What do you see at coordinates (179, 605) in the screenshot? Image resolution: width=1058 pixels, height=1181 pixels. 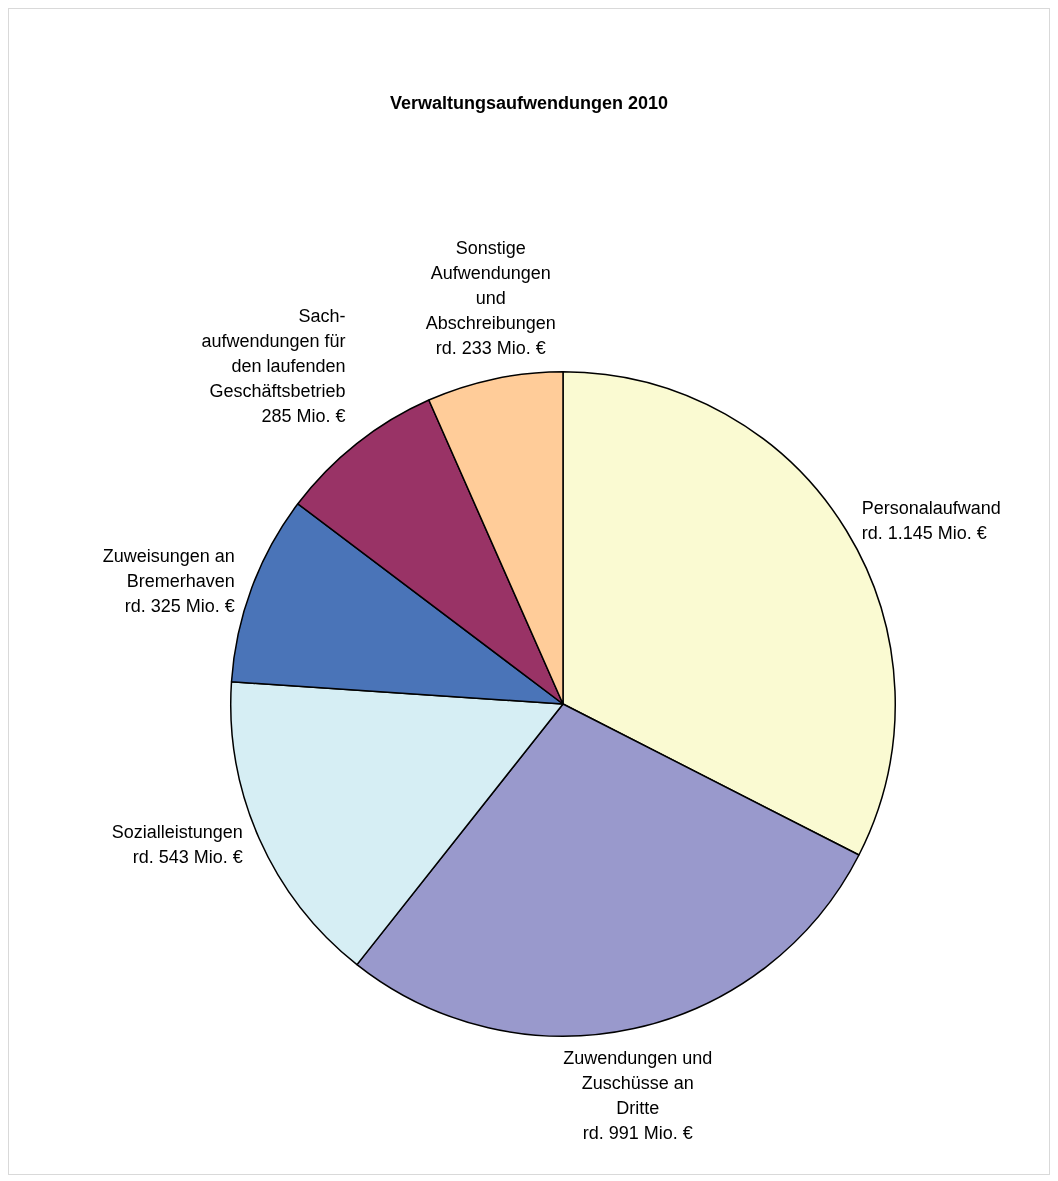 I see `data-label: rd. 325 Mio. €` at bounding box center [179, 605].